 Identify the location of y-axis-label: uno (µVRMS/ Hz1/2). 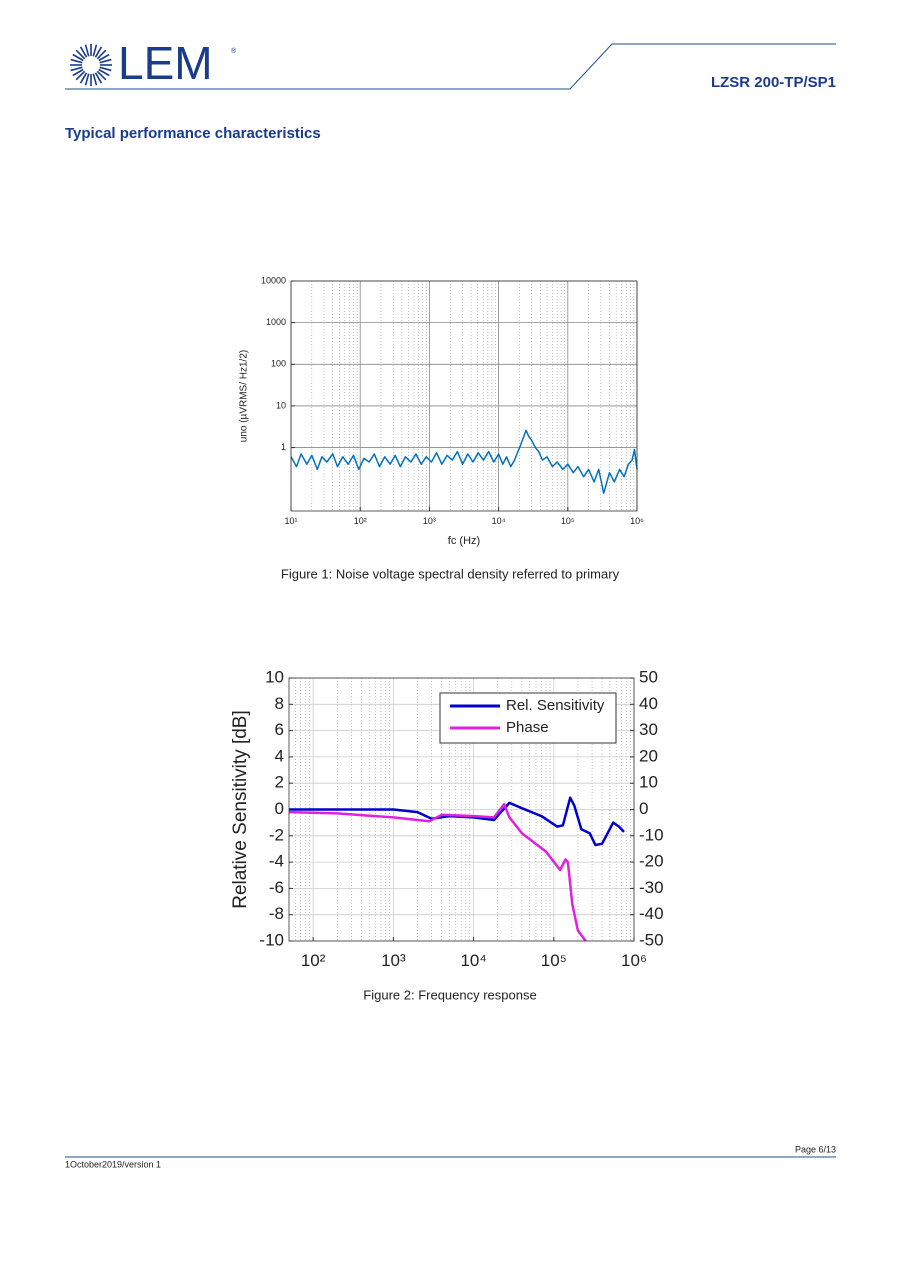
(244, 396).